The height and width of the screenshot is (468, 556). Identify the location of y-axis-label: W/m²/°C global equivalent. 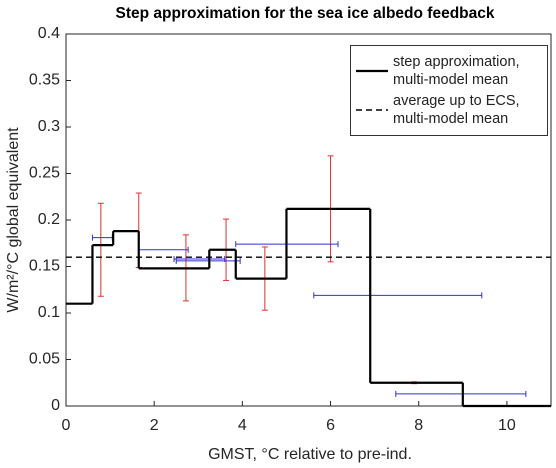
(13, 220).